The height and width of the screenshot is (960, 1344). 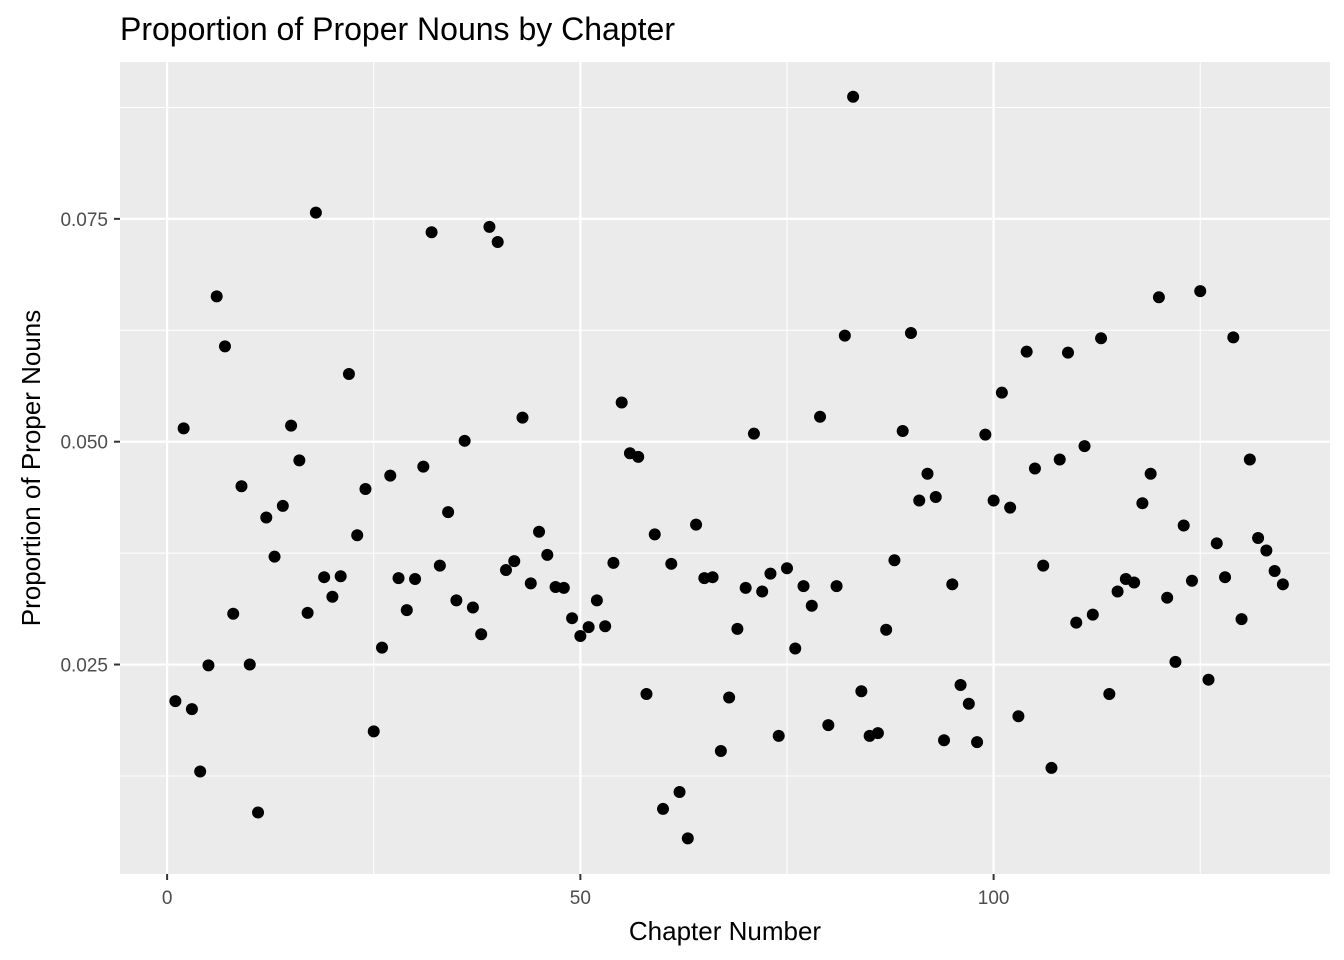 I want to click on x-tick-label: 100, so click(x=994, y=898).